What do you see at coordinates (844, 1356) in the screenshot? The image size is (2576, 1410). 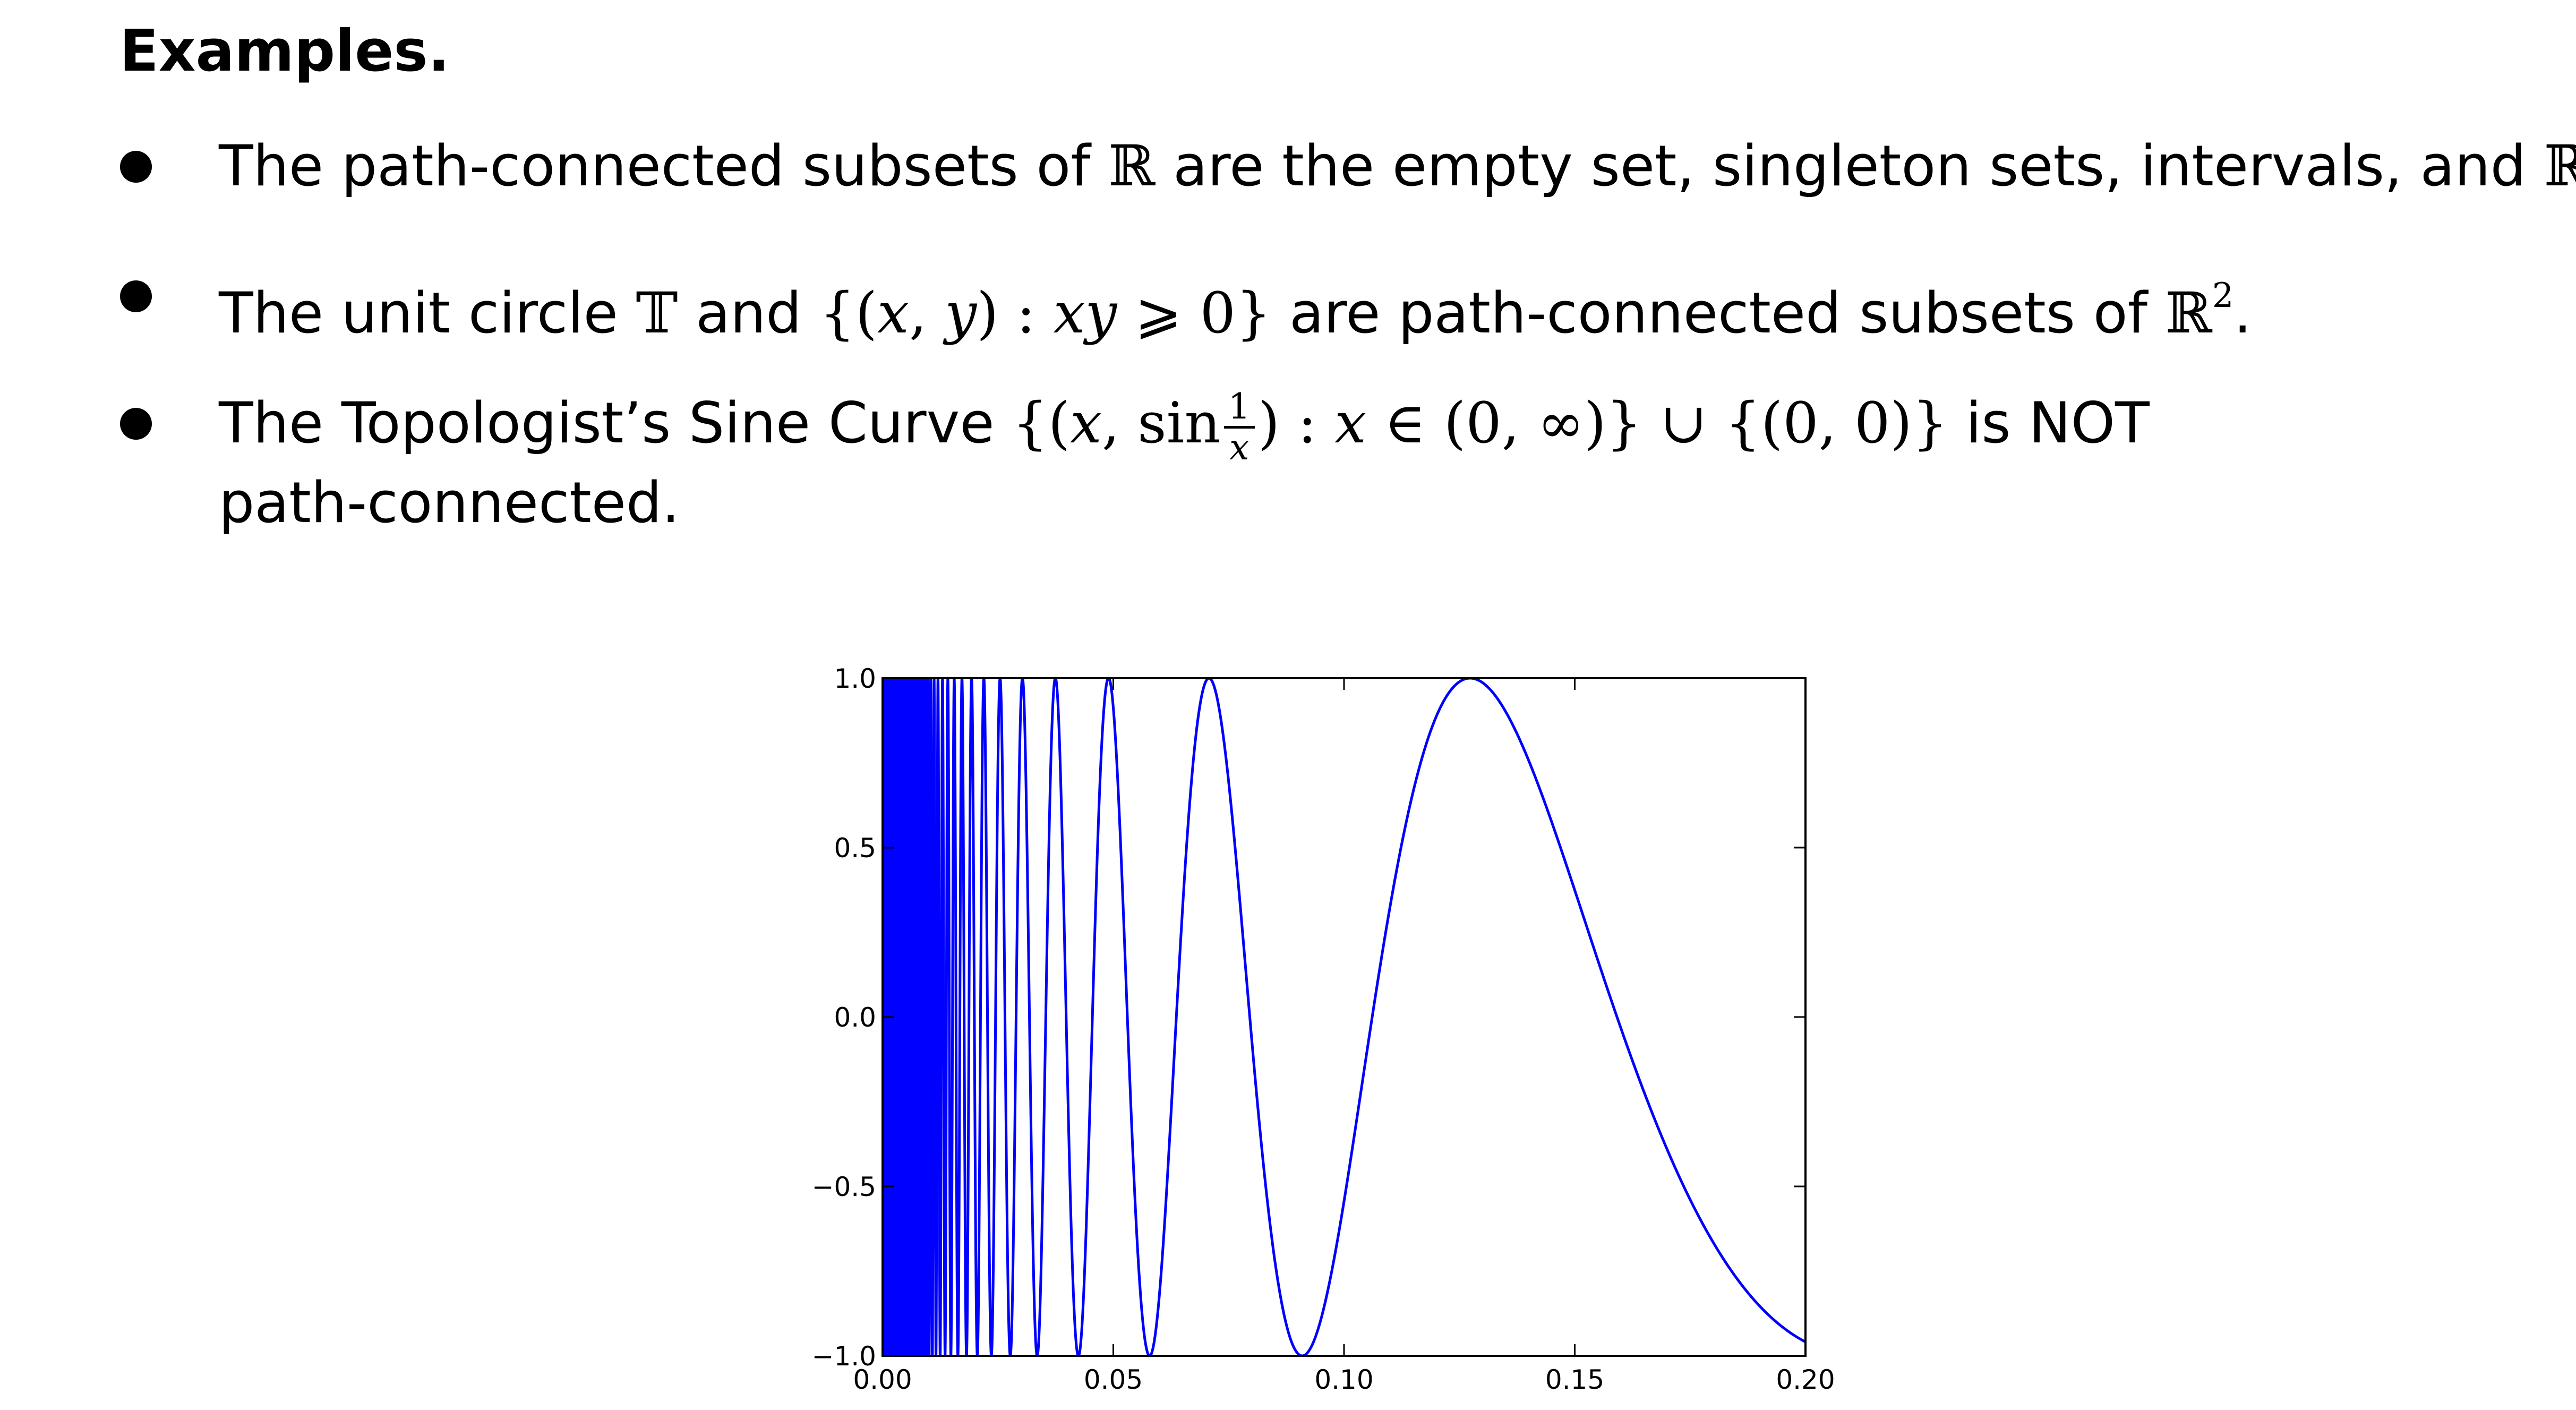 I see `y-tick-label: −1.0` at bounding box center [844, 1356].